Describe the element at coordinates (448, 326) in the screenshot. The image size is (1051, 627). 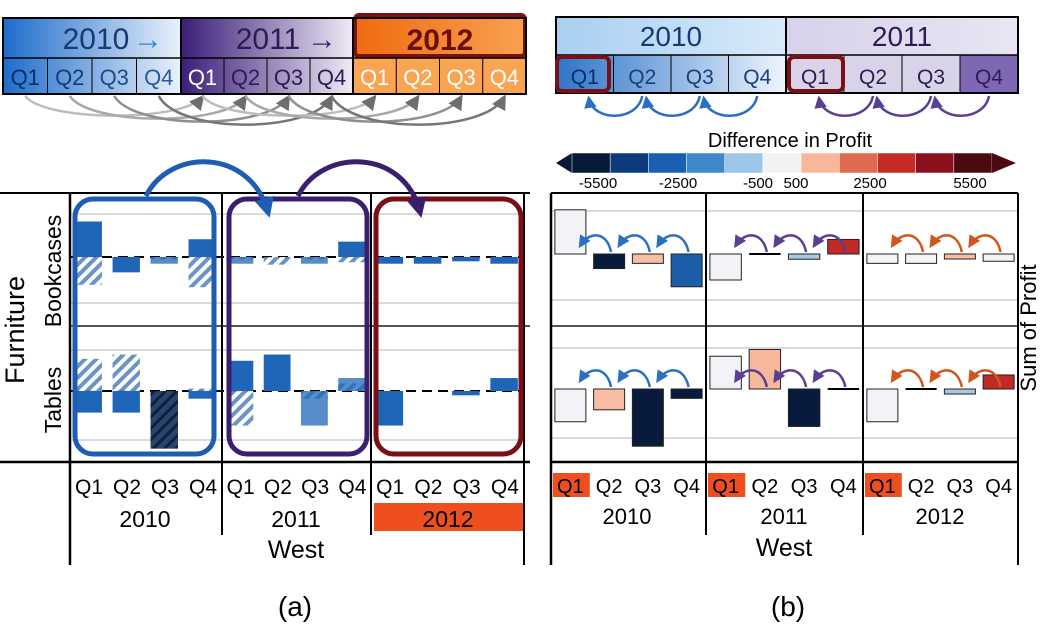
I see `year-box-2012` at that location.